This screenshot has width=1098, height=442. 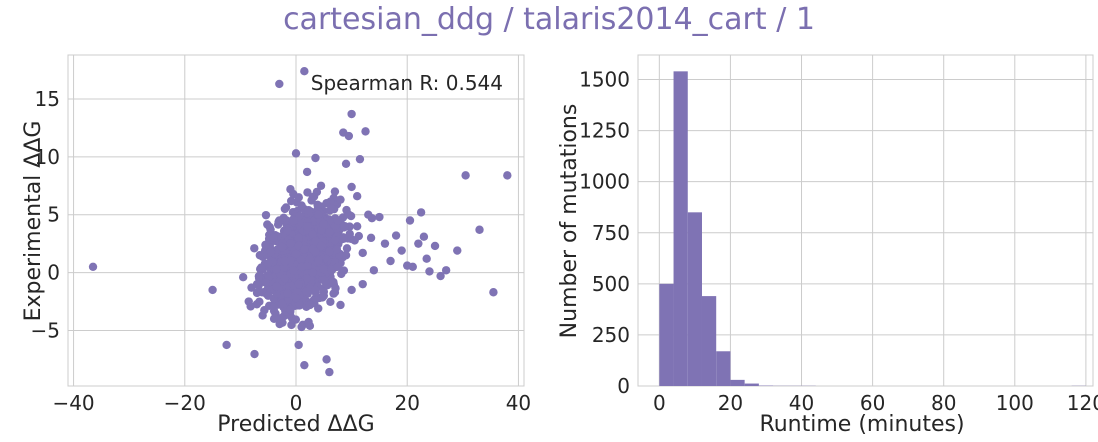 What do you see at coordinates (47, 99) in the screenshot?
I see `scatter-y-tick-label: 15` at bounding box center [47, 99].